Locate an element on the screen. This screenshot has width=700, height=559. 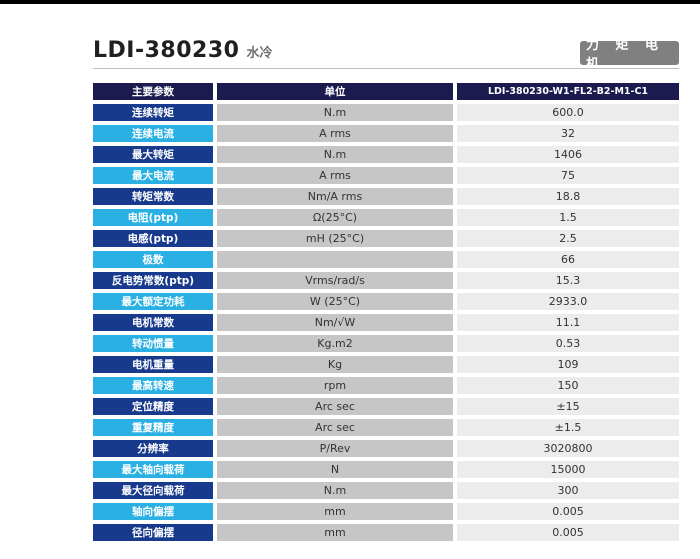
unit-cell: Kg.m2 is located at coordinates (335, 343).